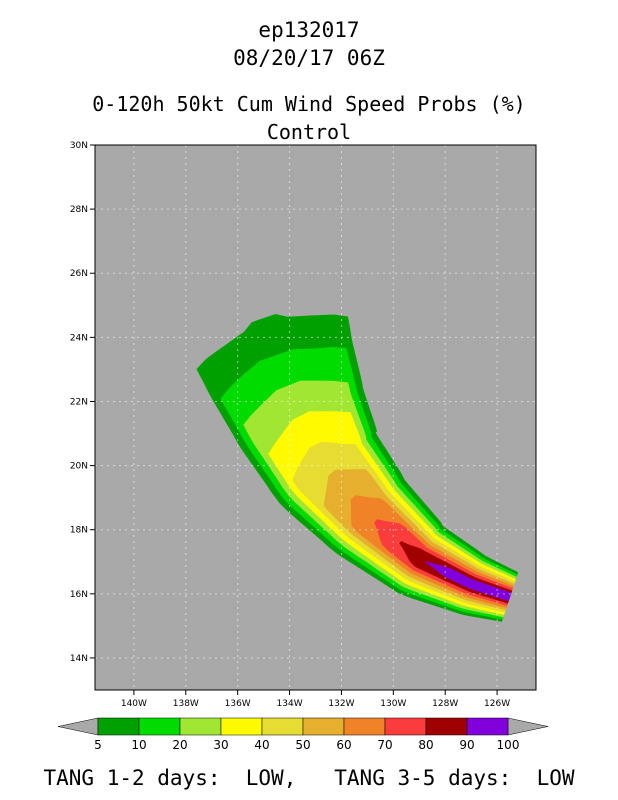 This screenshot has width=618, height=800. What do you see at coordinates (302, 745) in the screenshot?
I see `colorbar-label: 50` at bounding box center [302, 745].